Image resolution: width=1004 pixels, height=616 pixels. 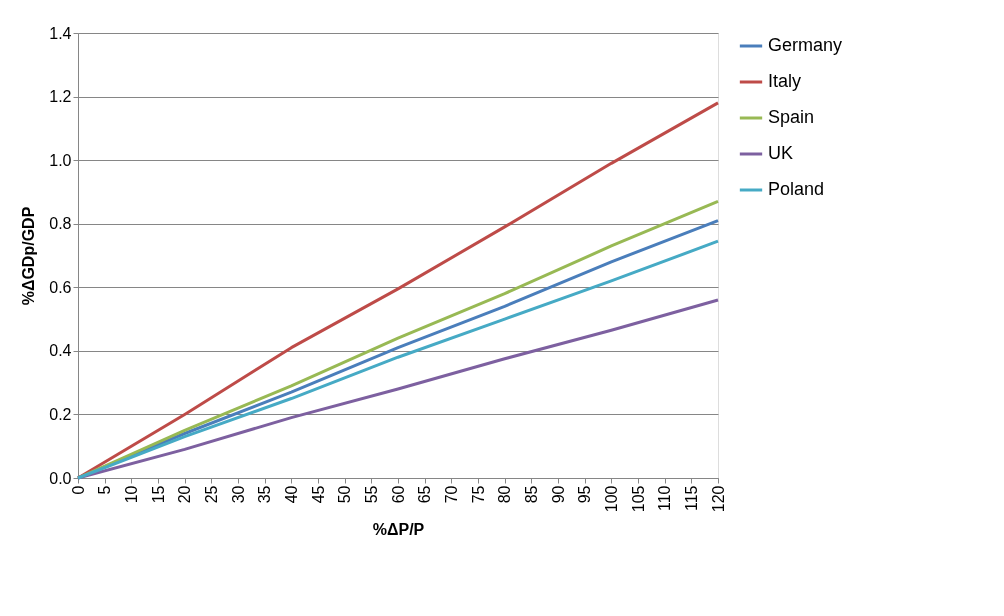 What do you see at coordinates (398, 530) in the screenshot?
I see `x-axis-title: %ΔP/P` at bounding box center [398, 530].